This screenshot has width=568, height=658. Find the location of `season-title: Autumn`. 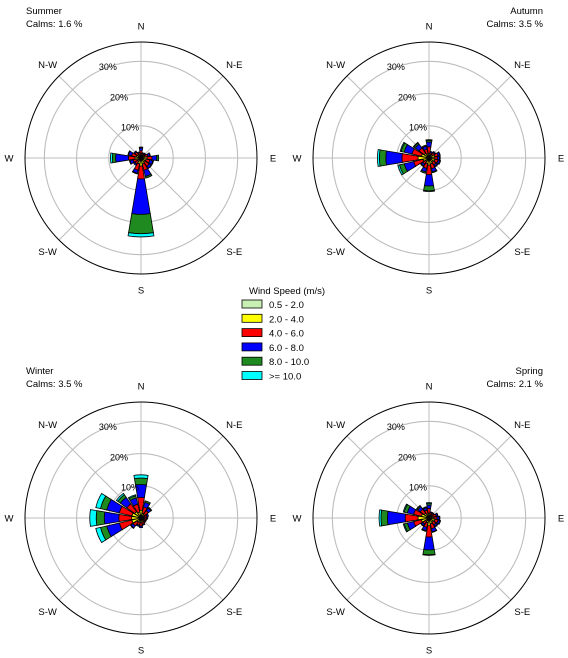

season-title: Autumn is located at coordinates (526, 11).